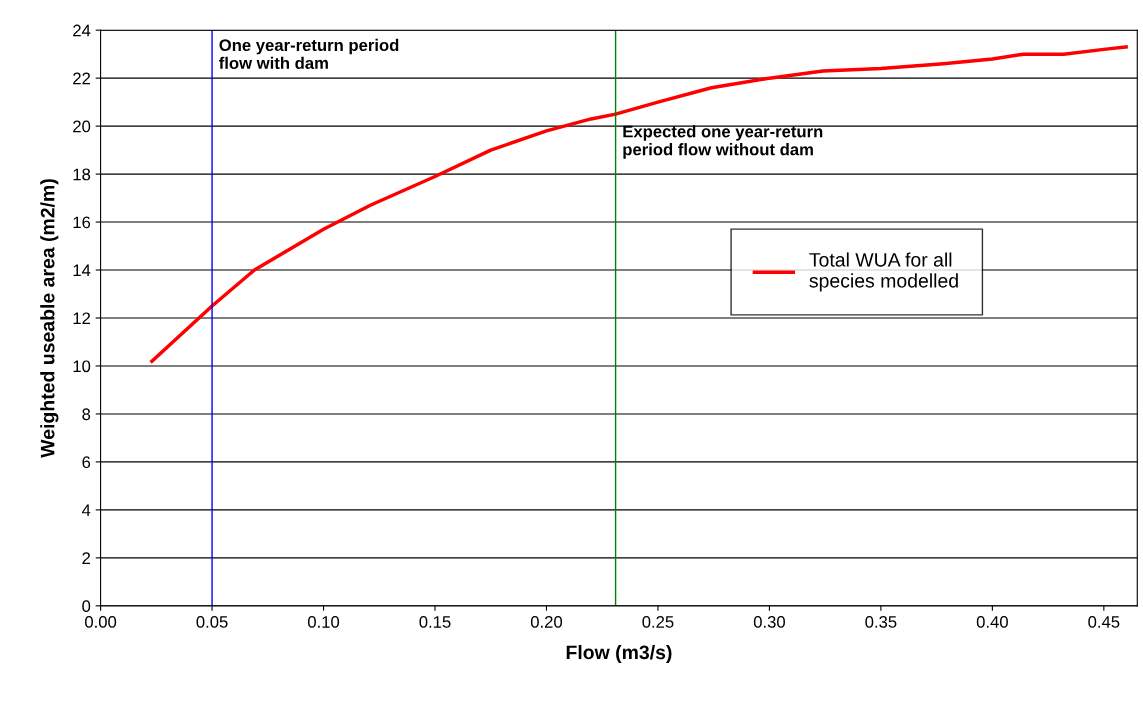  I want to click on y-tick-label: 24, so click(82, 30).